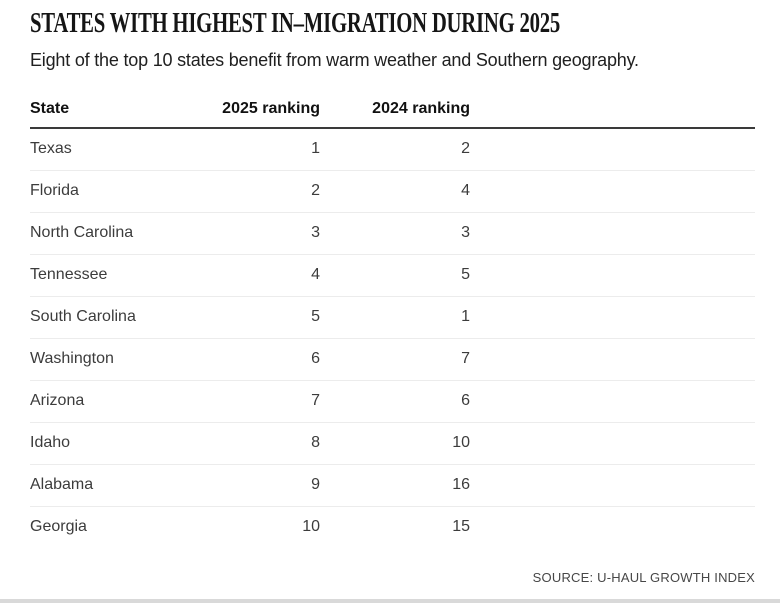  Describe the element at coordinates (421, 108) in the screenshot. I see `column-header-2024-ranking: 2024 ranking` at that location.